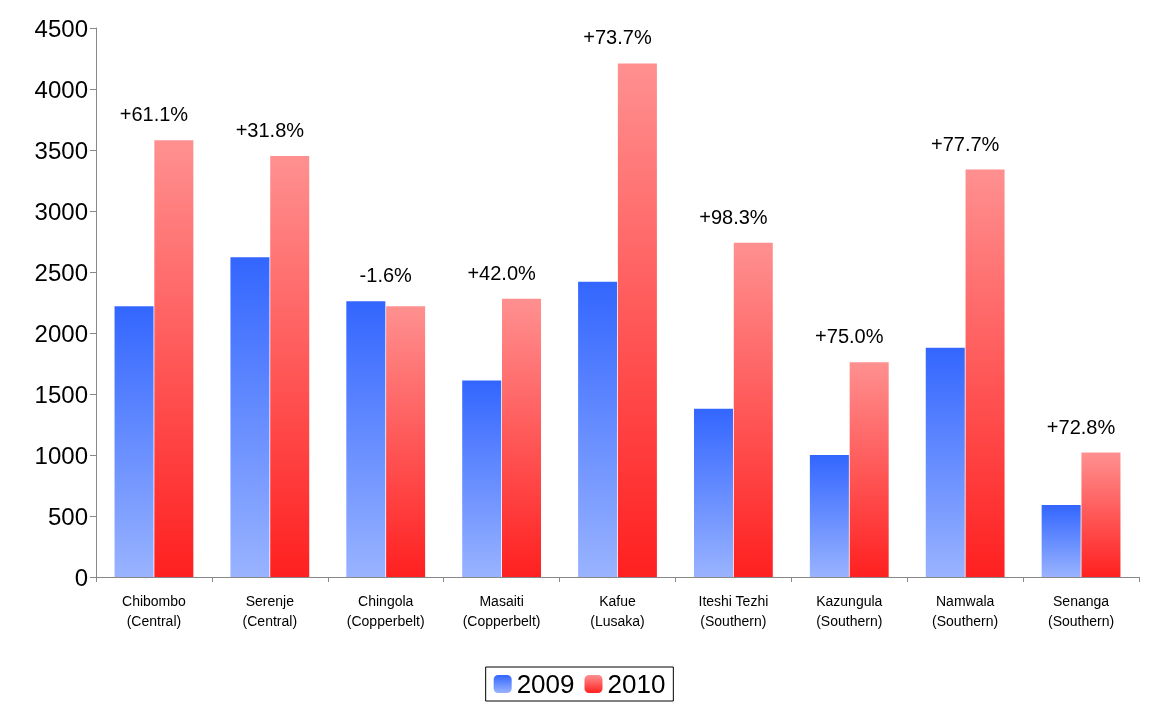 This screenshot has width=1159, height=711. What do you see at coordinates (617, 611) in the screenshot?
I see `x-tick-label: Kafue (Lusaka)` at bounding box center [617, 611].